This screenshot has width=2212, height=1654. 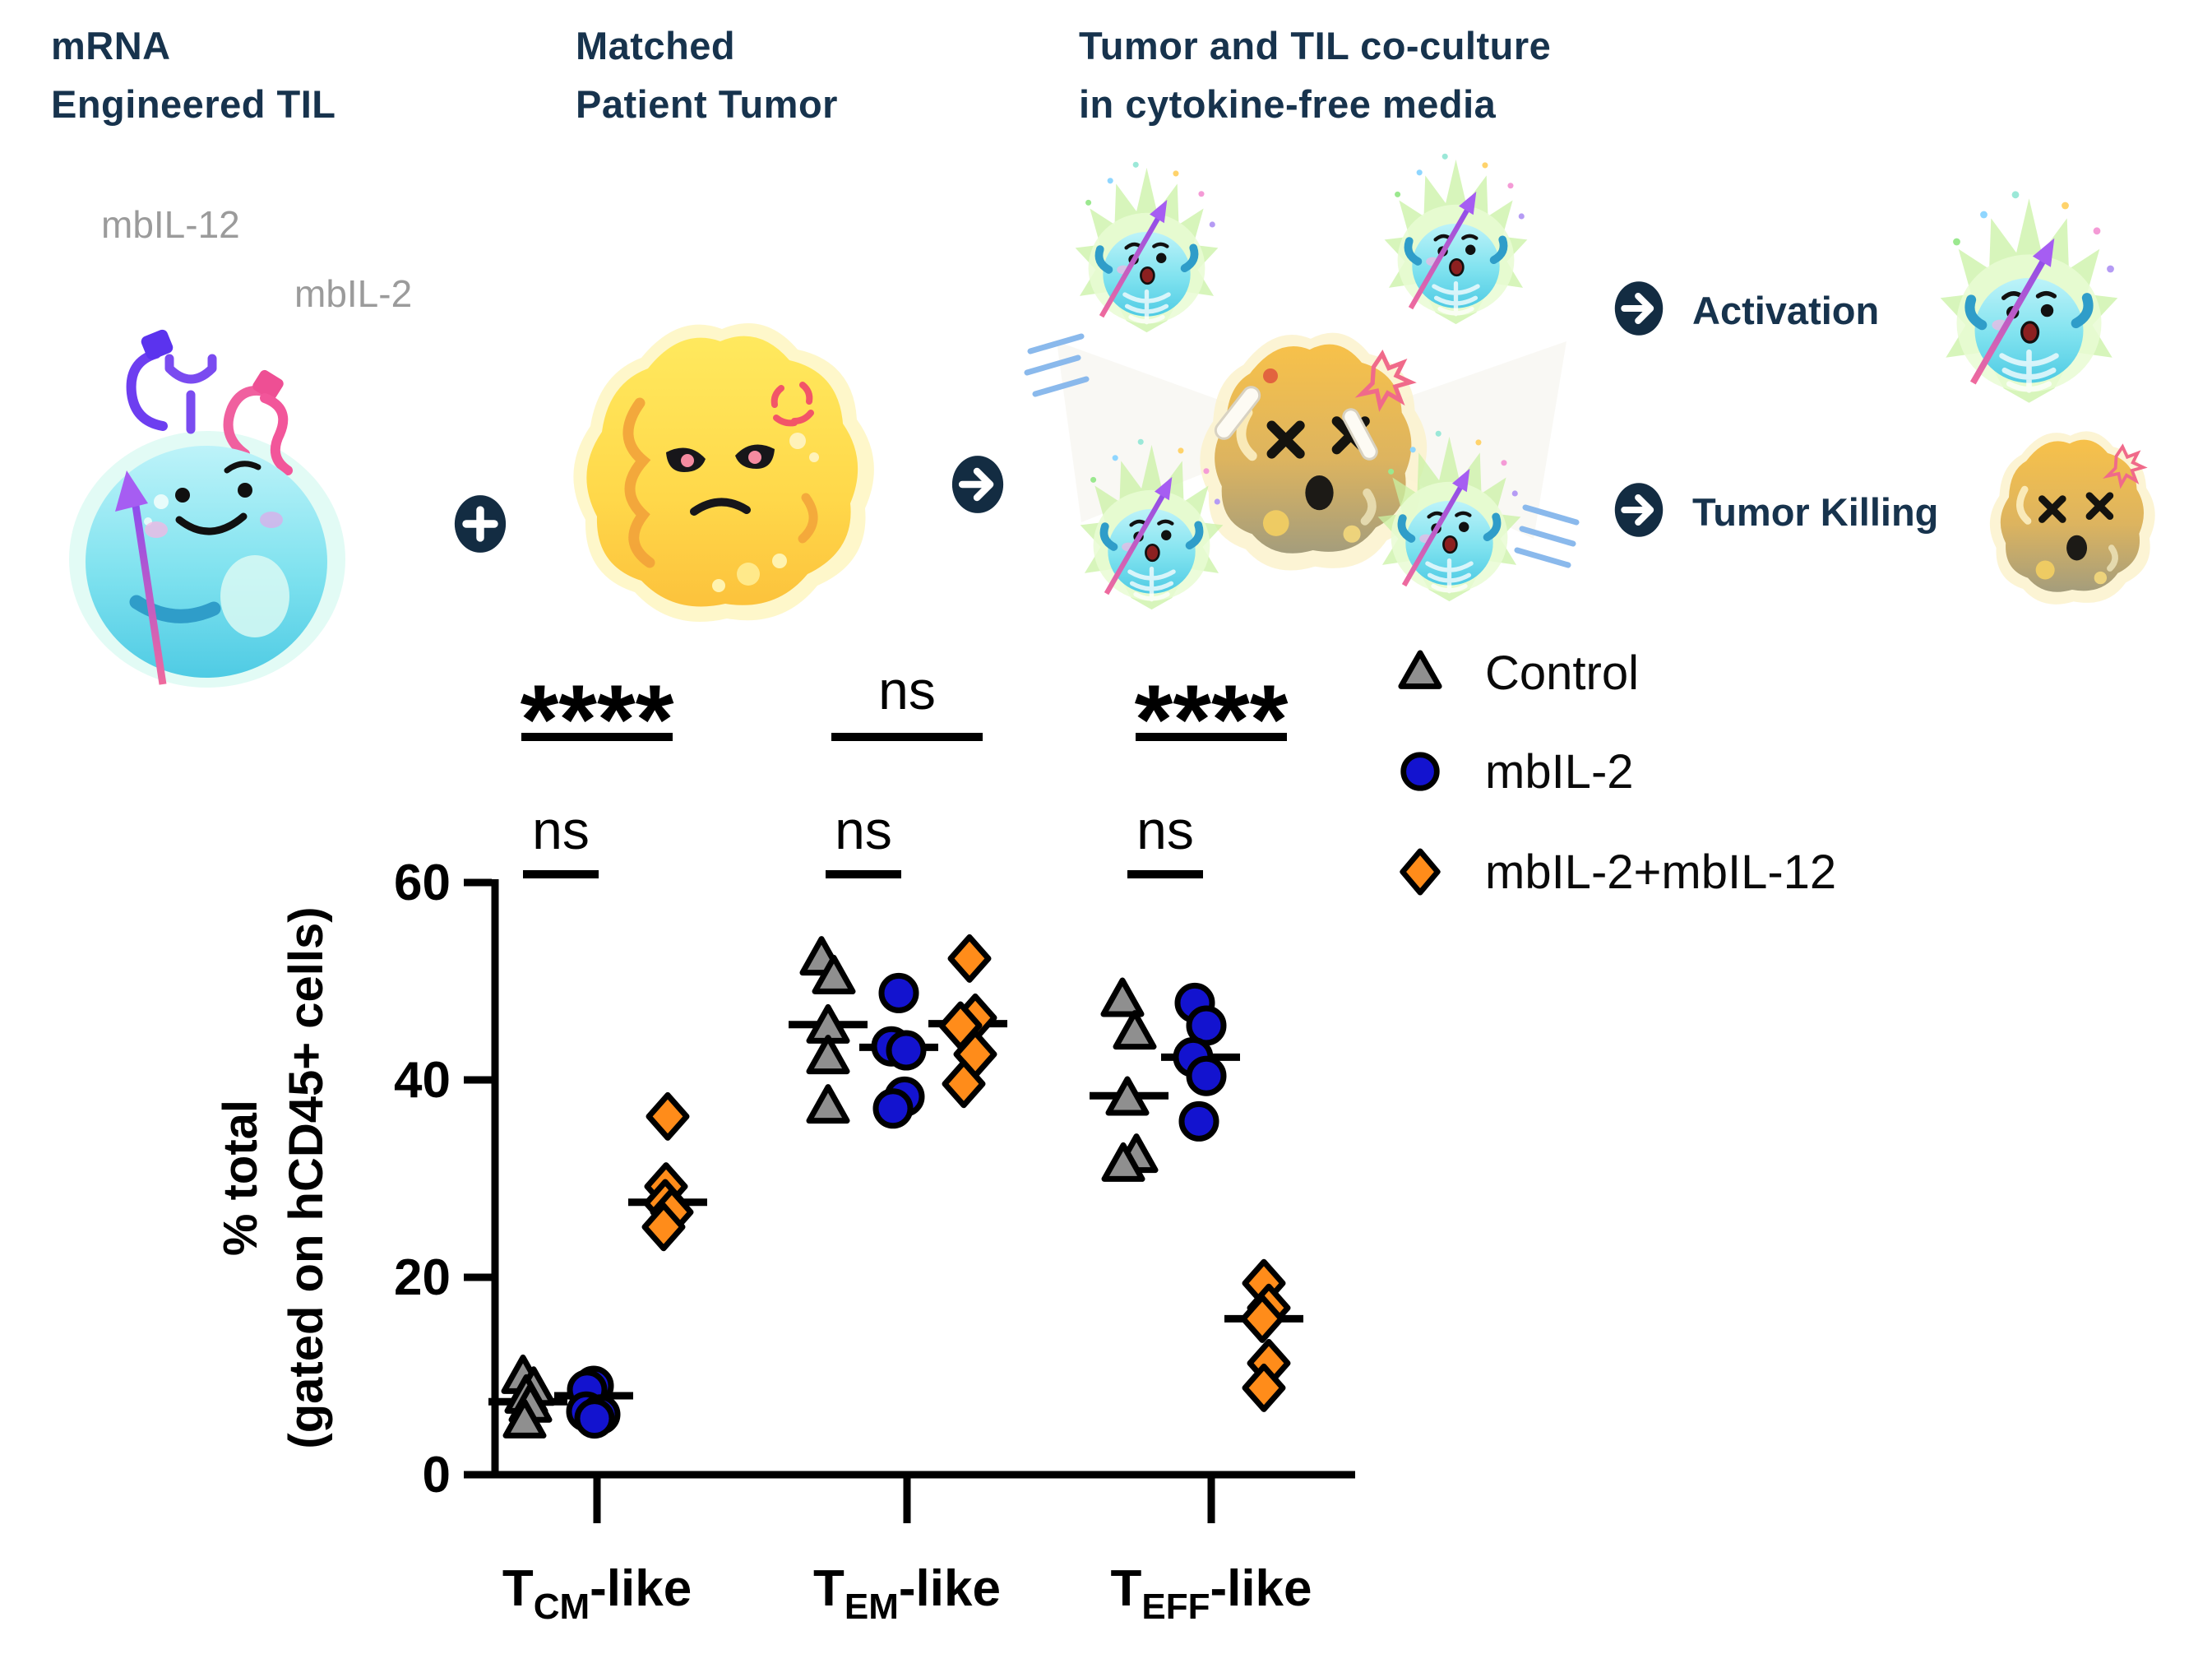 I want to click on x-category-label: TCM-like, so click(x=597, y=1593).